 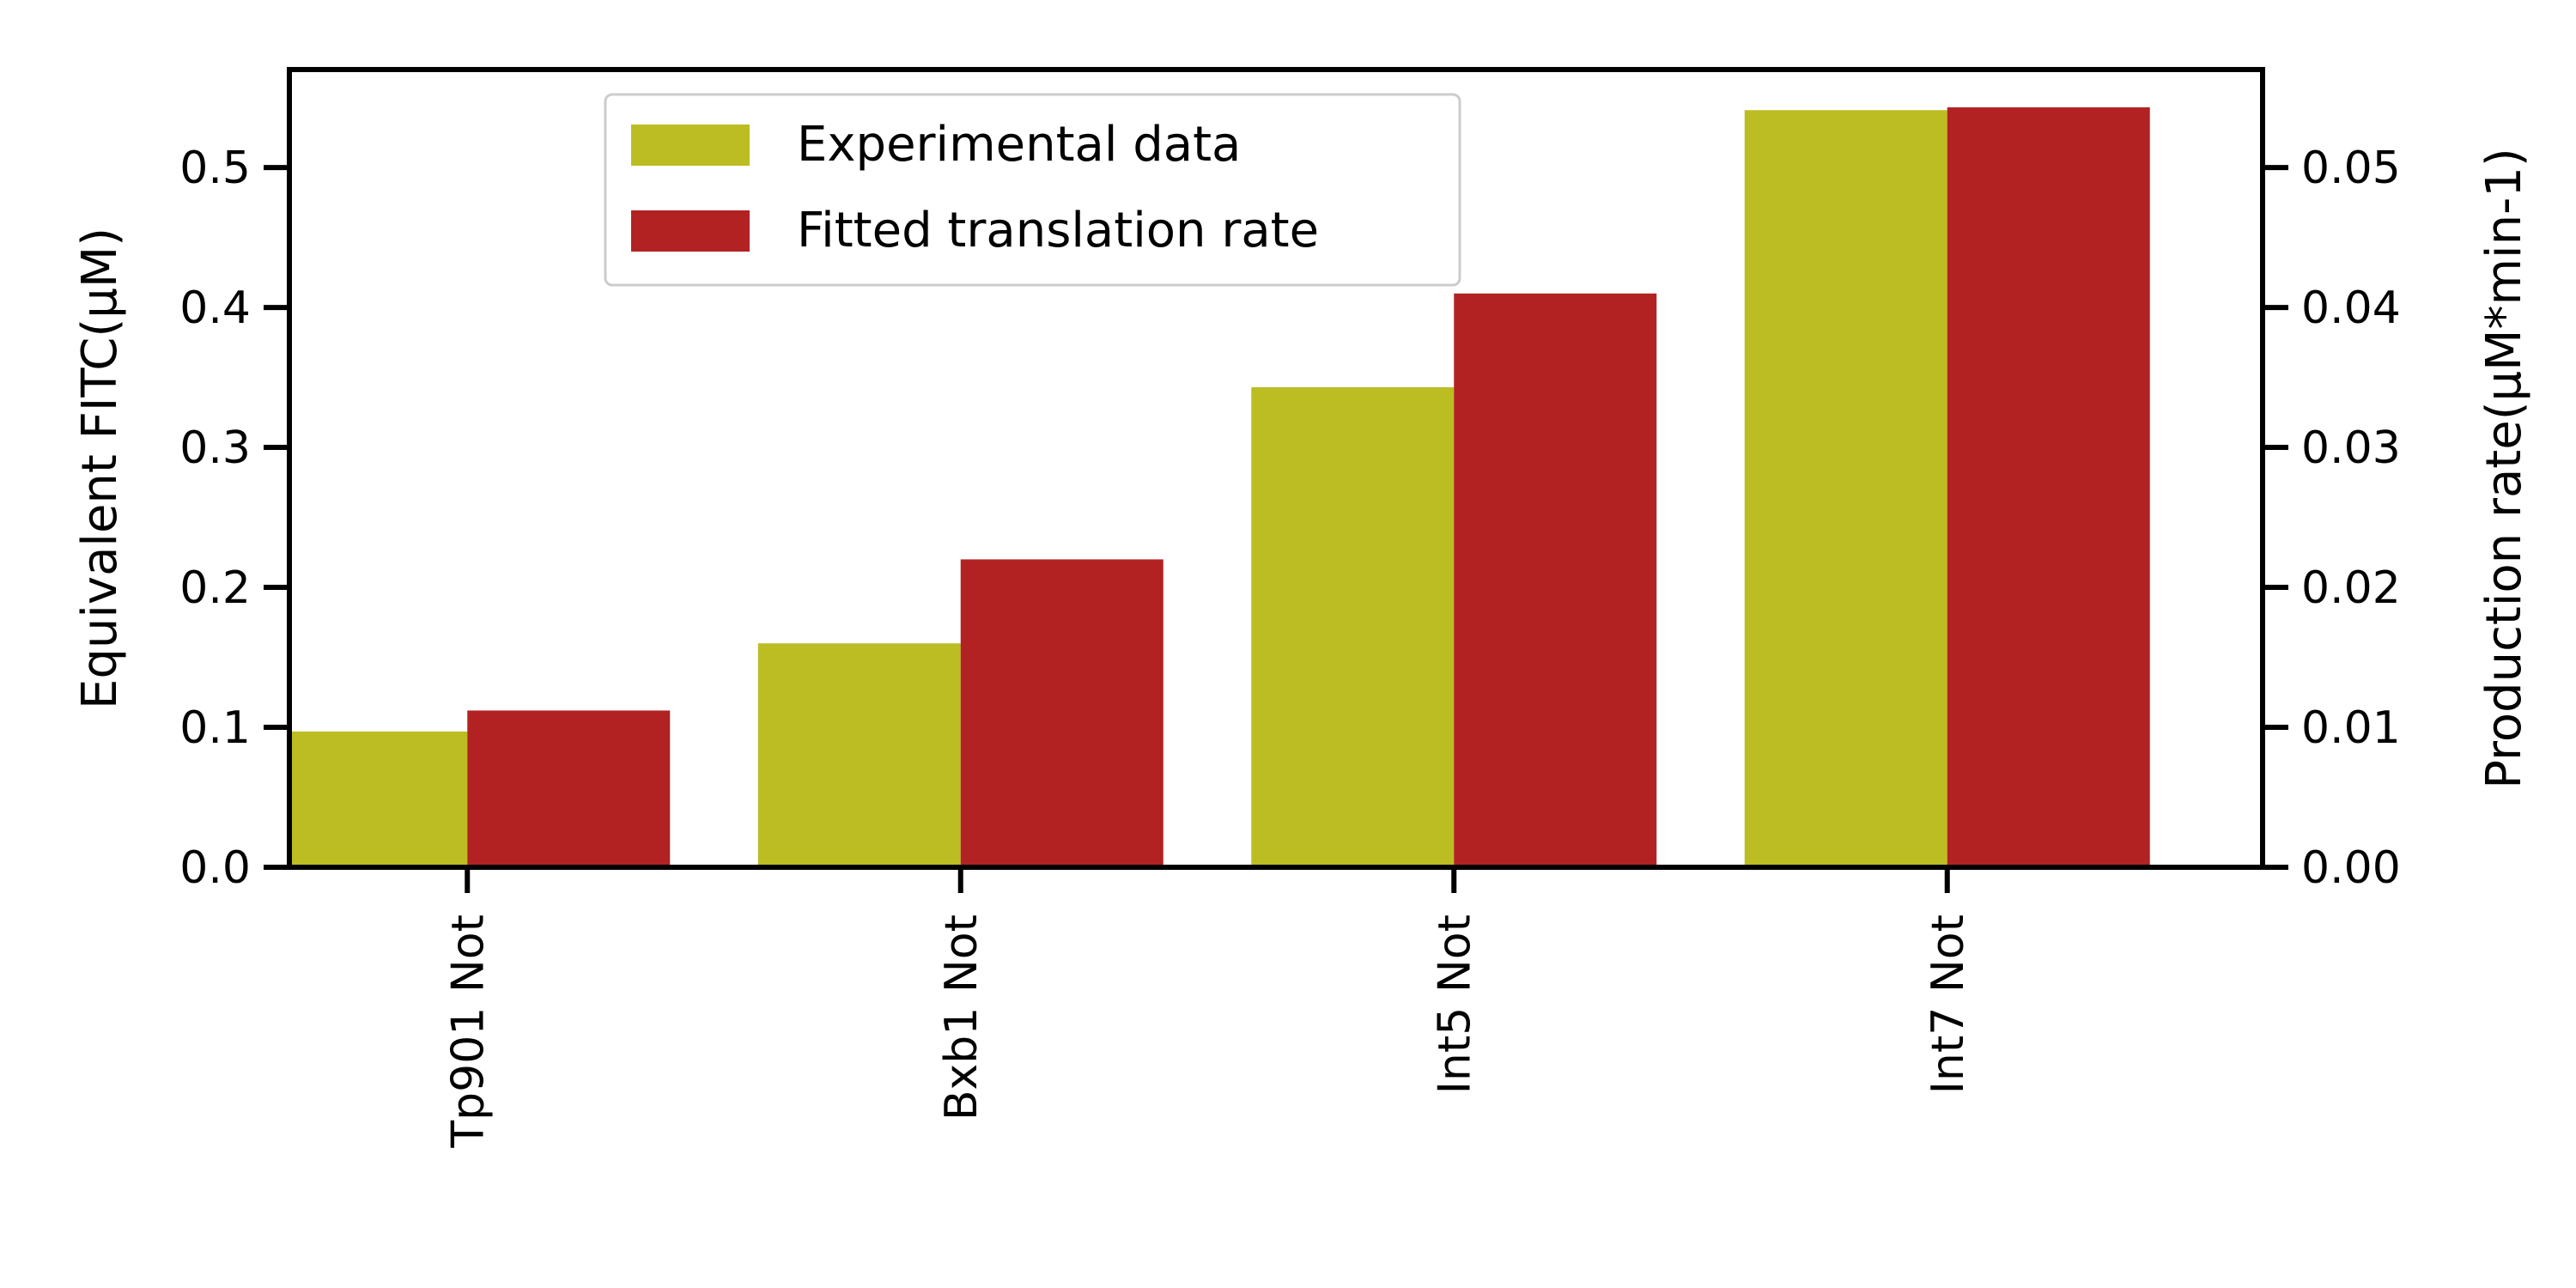 I want to click on x-tick-label-3: Int7 Not, so click(x=1948, y=1004).